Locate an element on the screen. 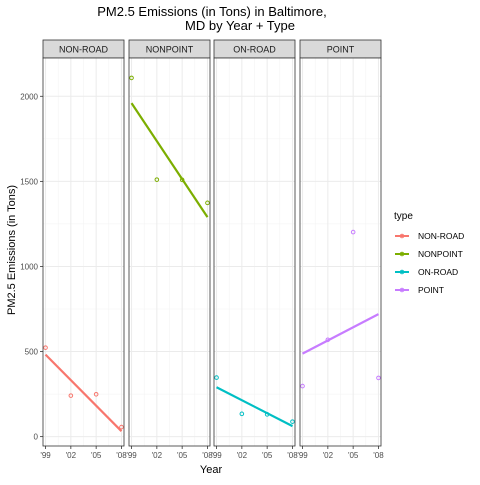 Image resolution: width=480 pixels, height=485 pixels. panel-border-nonpoint is located at coordinates (169, 252).